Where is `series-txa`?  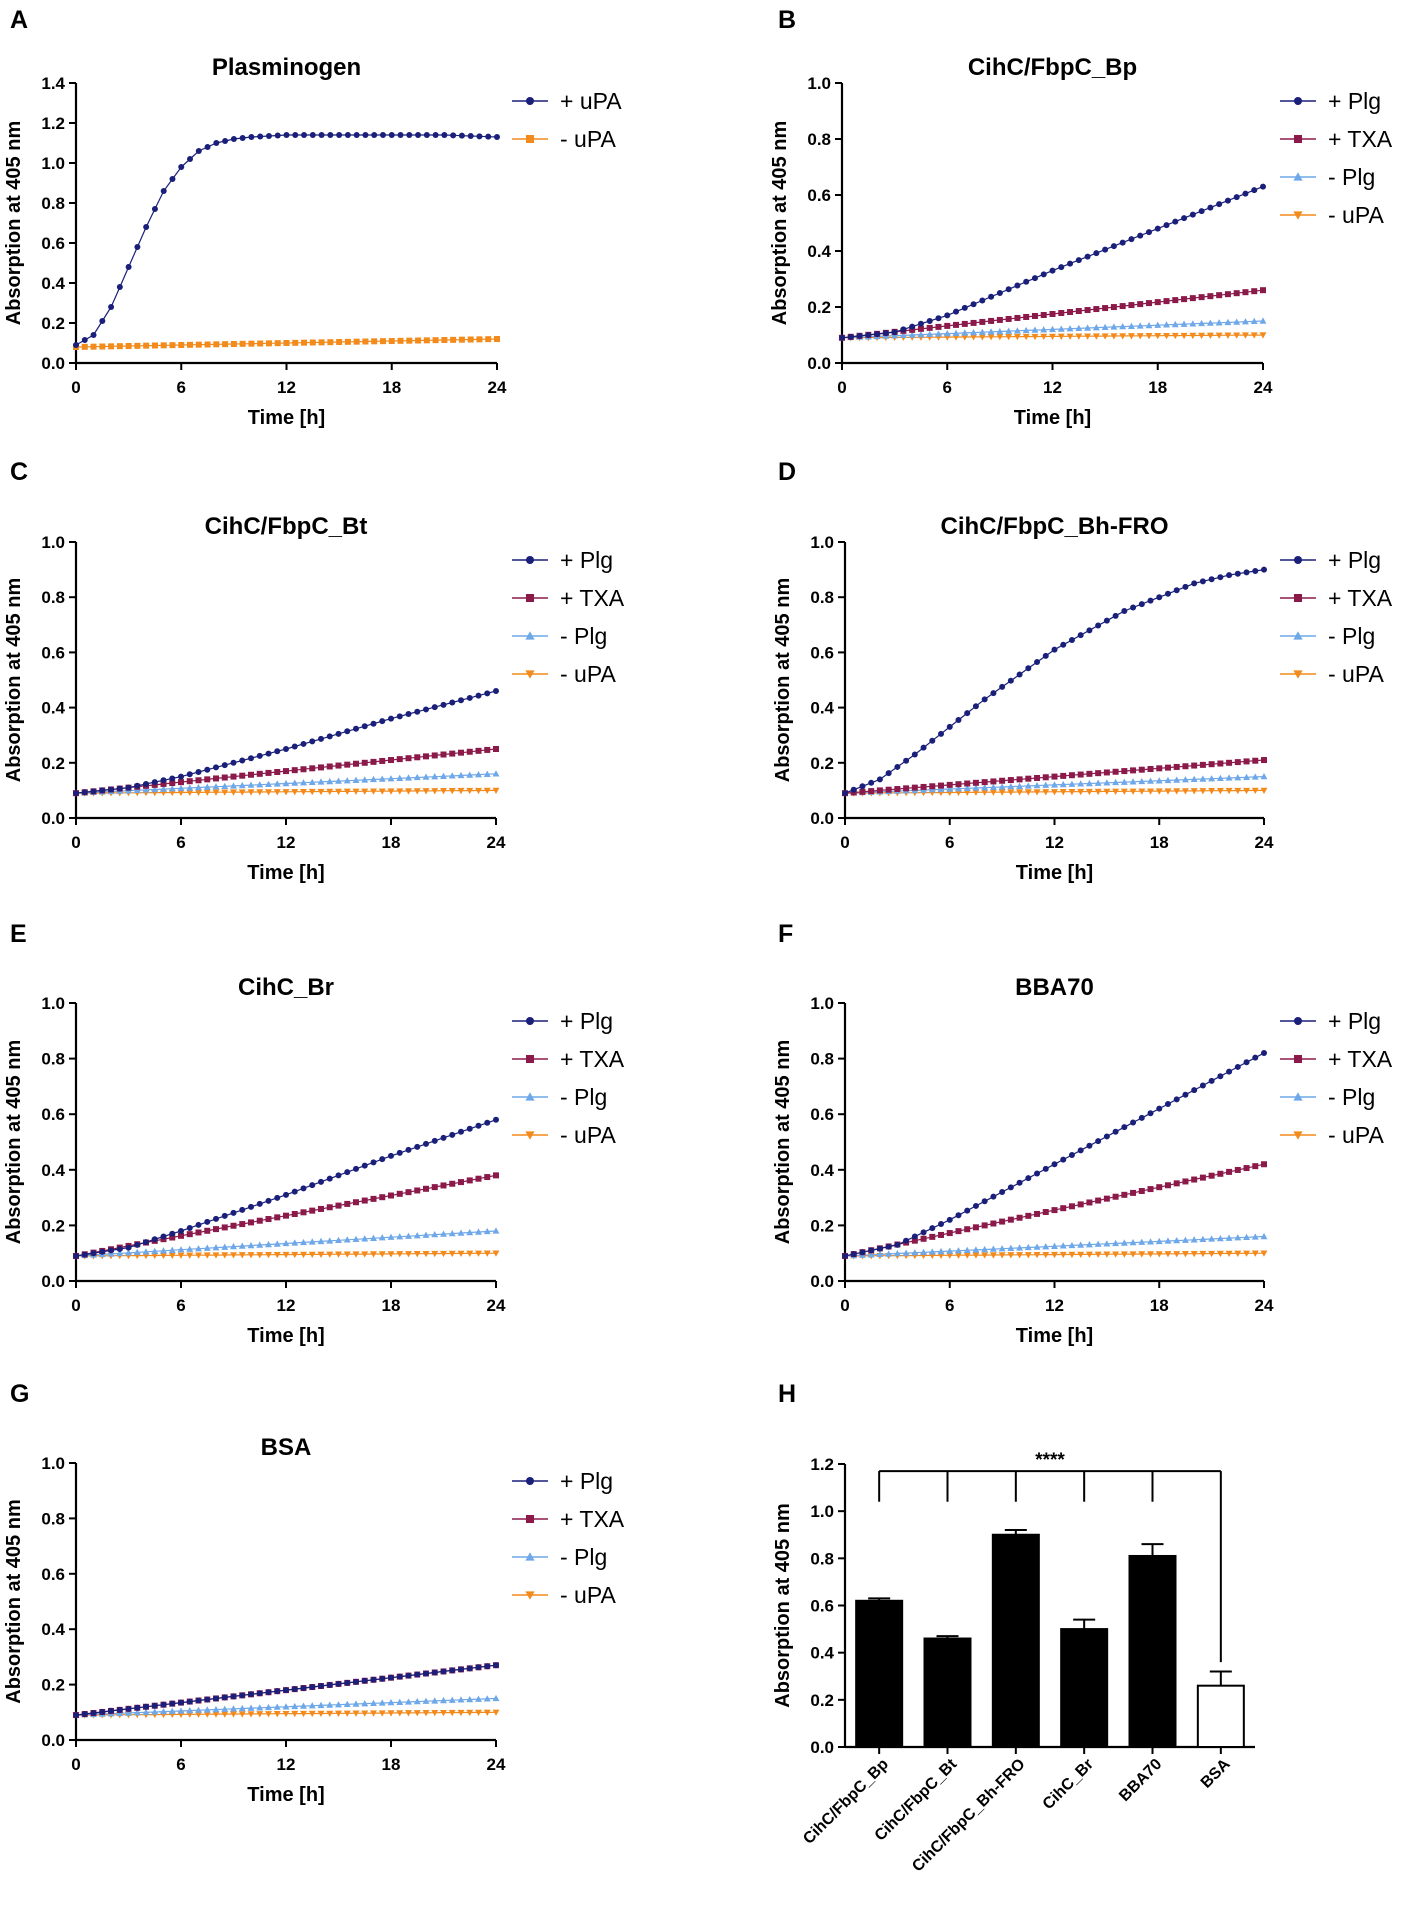 series-txa is located at coordinates (1054, 777).